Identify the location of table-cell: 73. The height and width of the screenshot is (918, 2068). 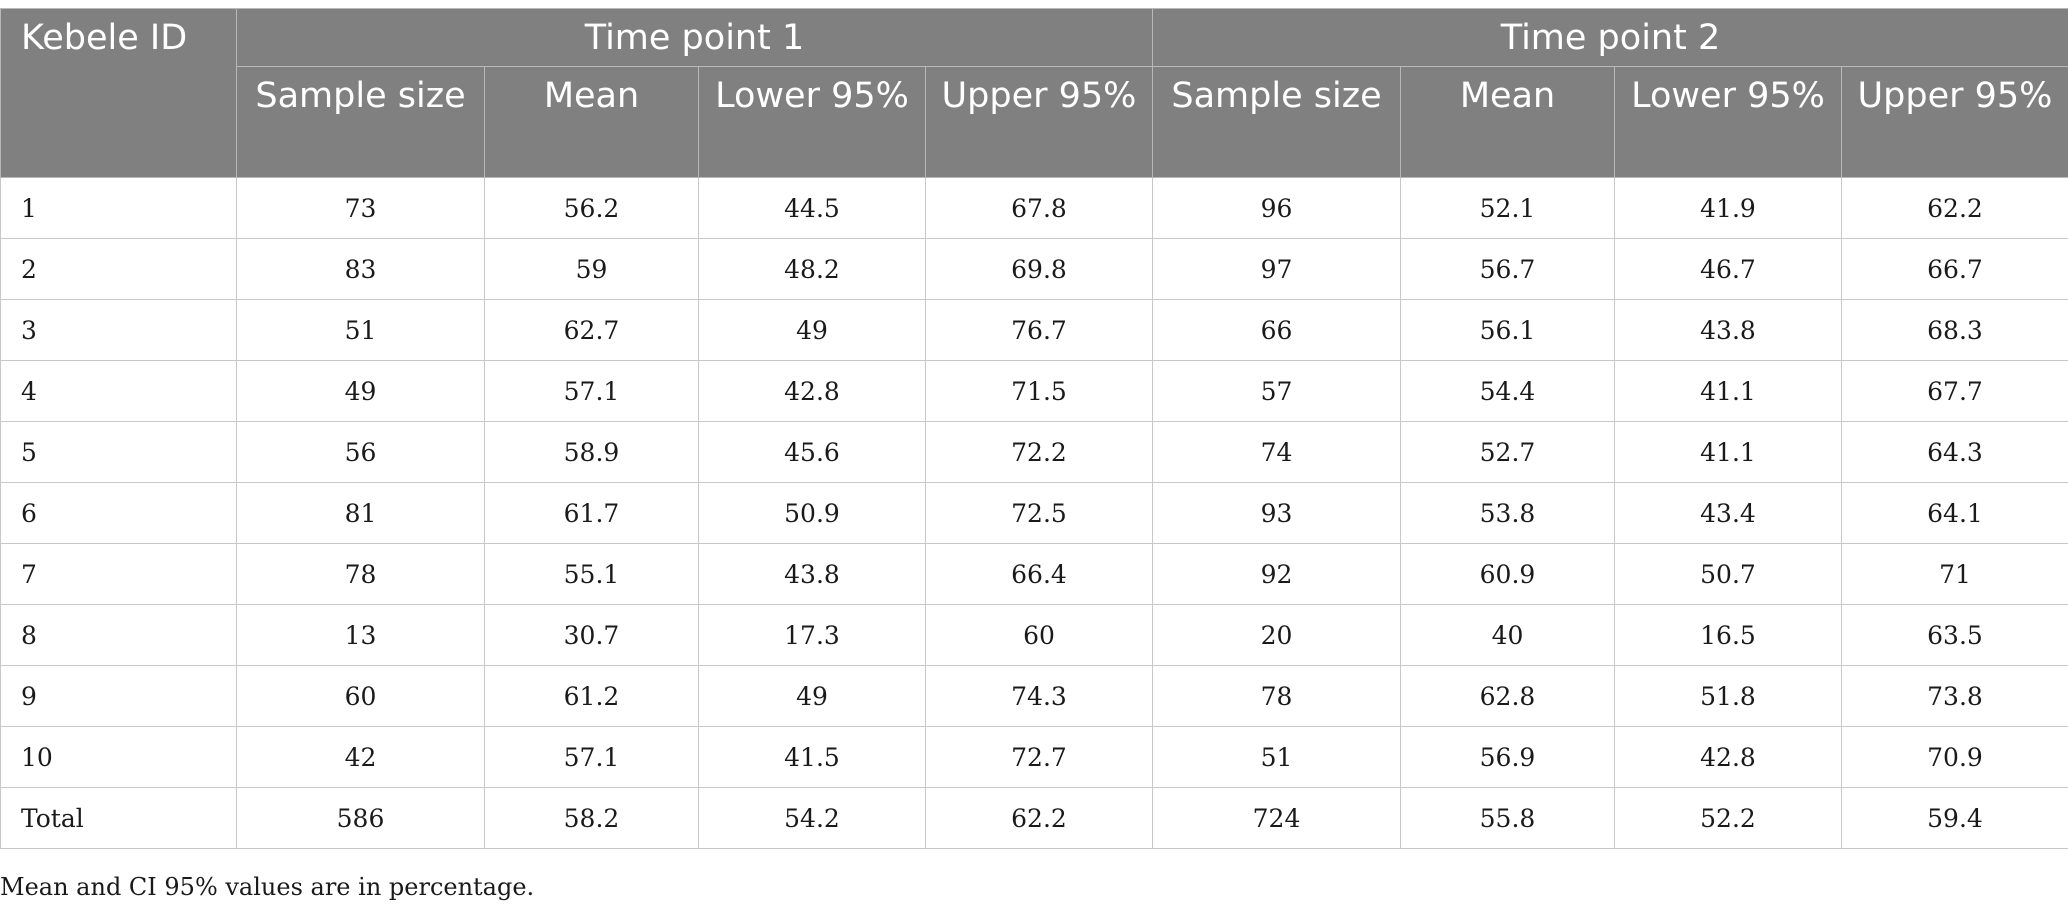
(360, 208).